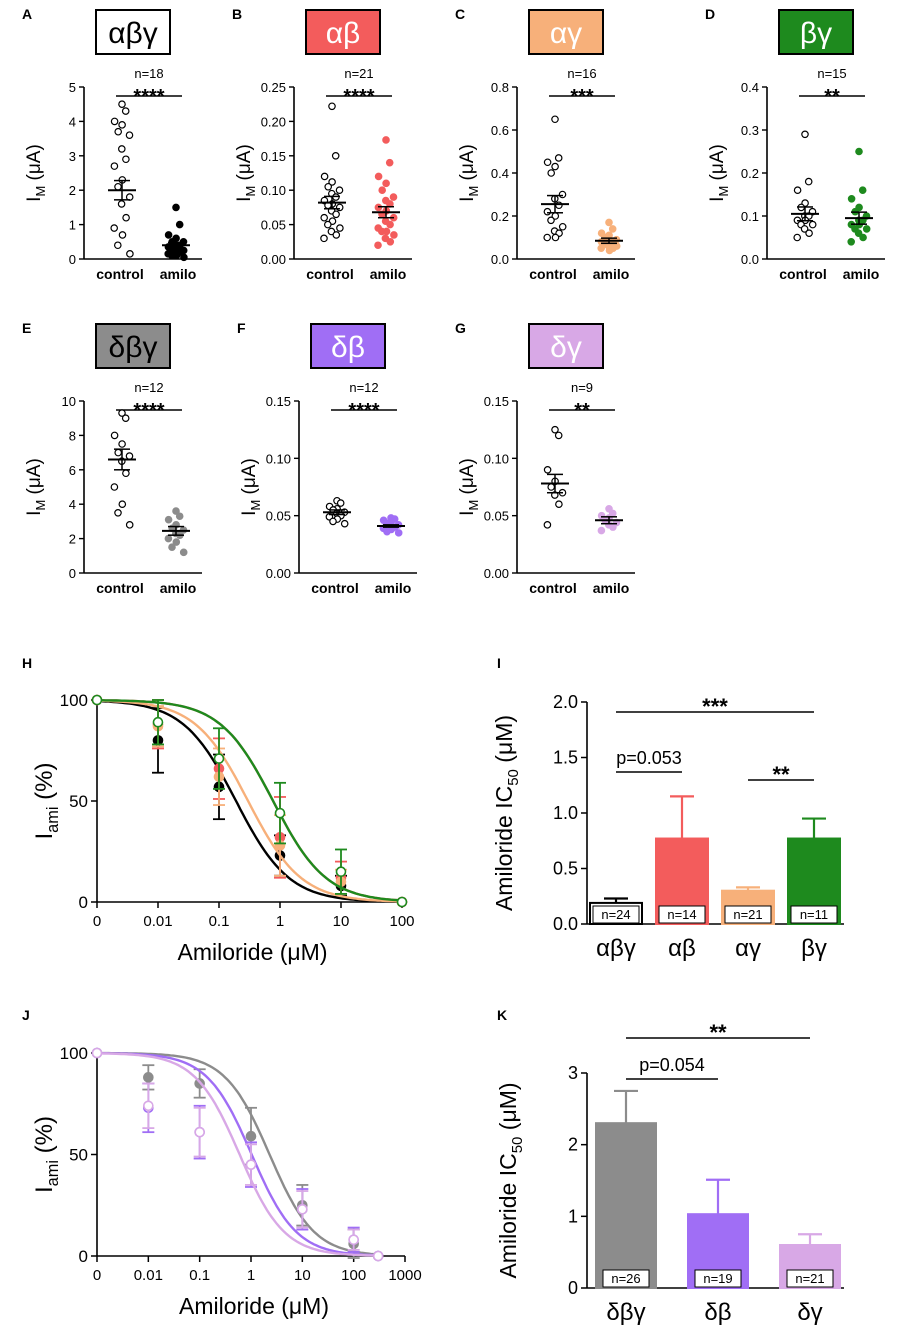 The image size is (924, 1334). What do you see at coordinates (831, 73) in the screenshot?
I see `n-label: n=15` at bounding box center [831, 73].